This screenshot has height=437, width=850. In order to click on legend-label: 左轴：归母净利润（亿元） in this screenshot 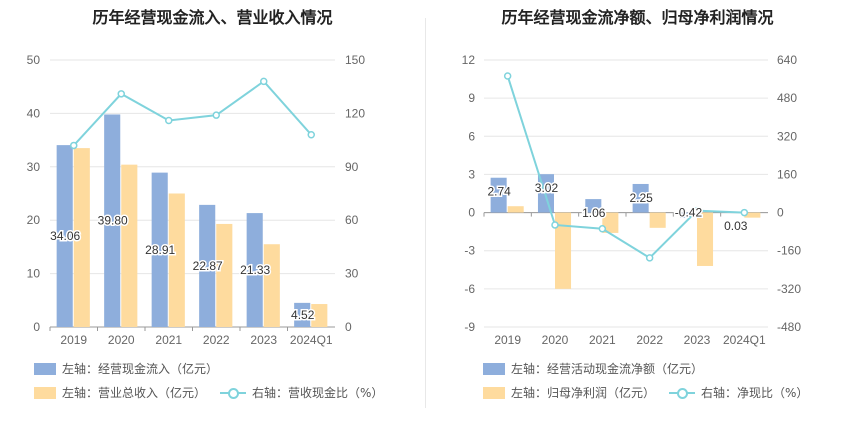, I will do `click(583, 393)`.